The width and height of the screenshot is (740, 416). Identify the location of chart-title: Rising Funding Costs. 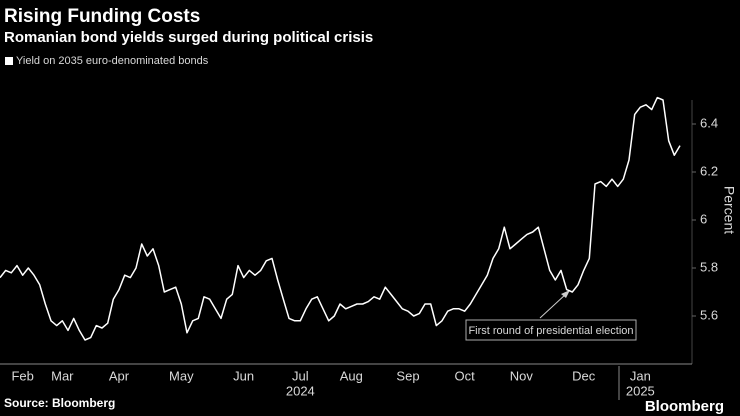
(102, 16).